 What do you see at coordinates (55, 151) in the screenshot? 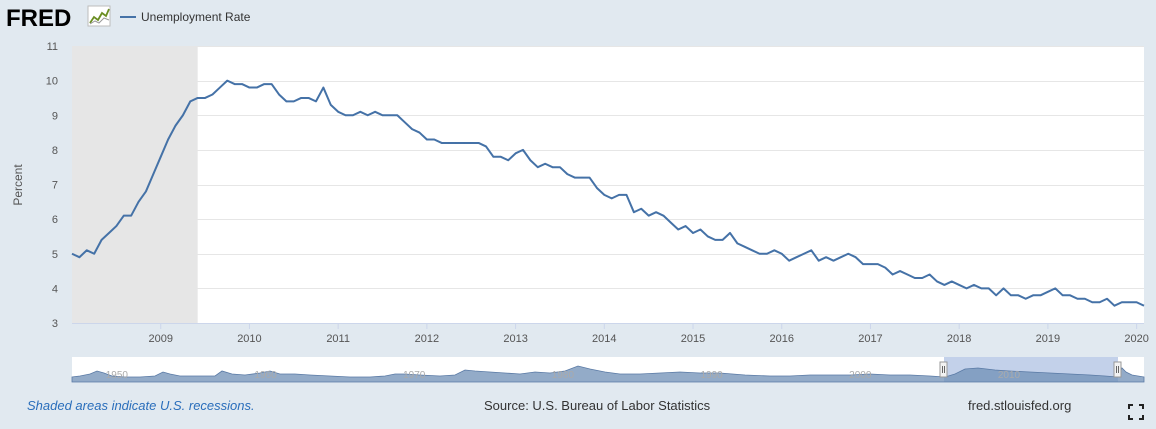
I see `y-tick-label: 8` at bounding box center [55, 151].